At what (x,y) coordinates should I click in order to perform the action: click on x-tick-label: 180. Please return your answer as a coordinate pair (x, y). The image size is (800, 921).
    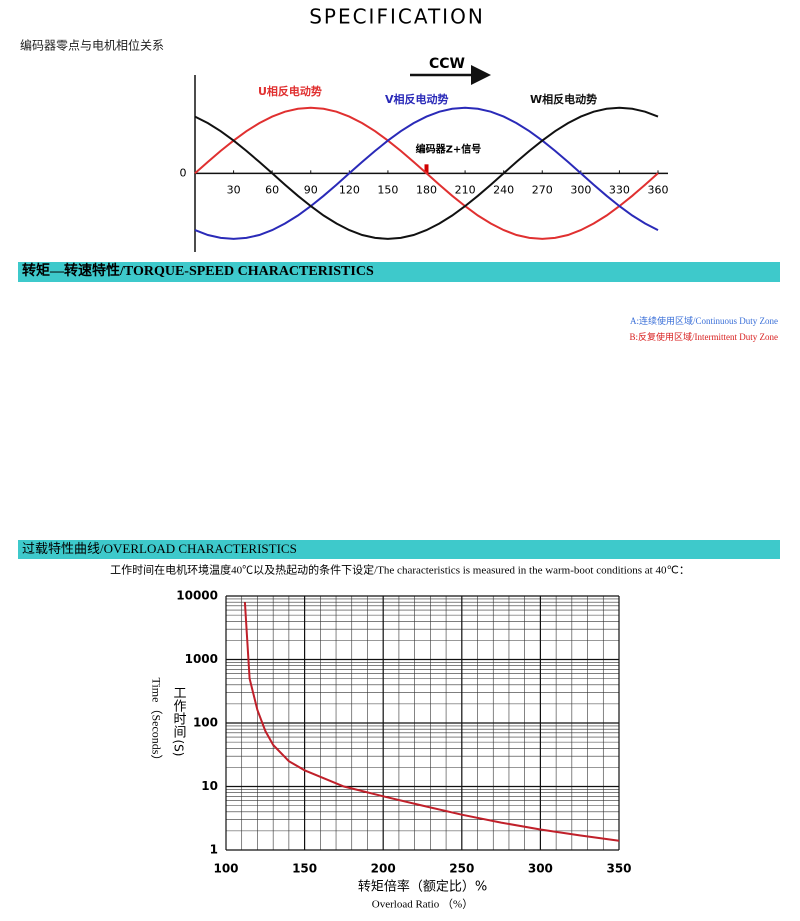
    Looking at the image, I should click on (426, 189).